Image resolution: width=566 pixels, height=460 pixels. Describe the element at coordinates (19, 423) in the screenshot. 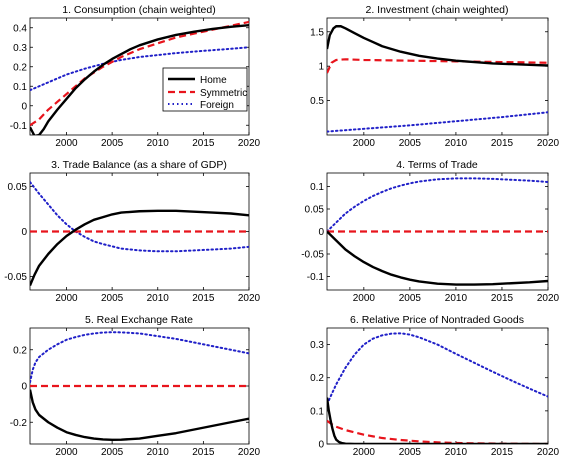

I see `y-tick-label: -0.2` at that location.